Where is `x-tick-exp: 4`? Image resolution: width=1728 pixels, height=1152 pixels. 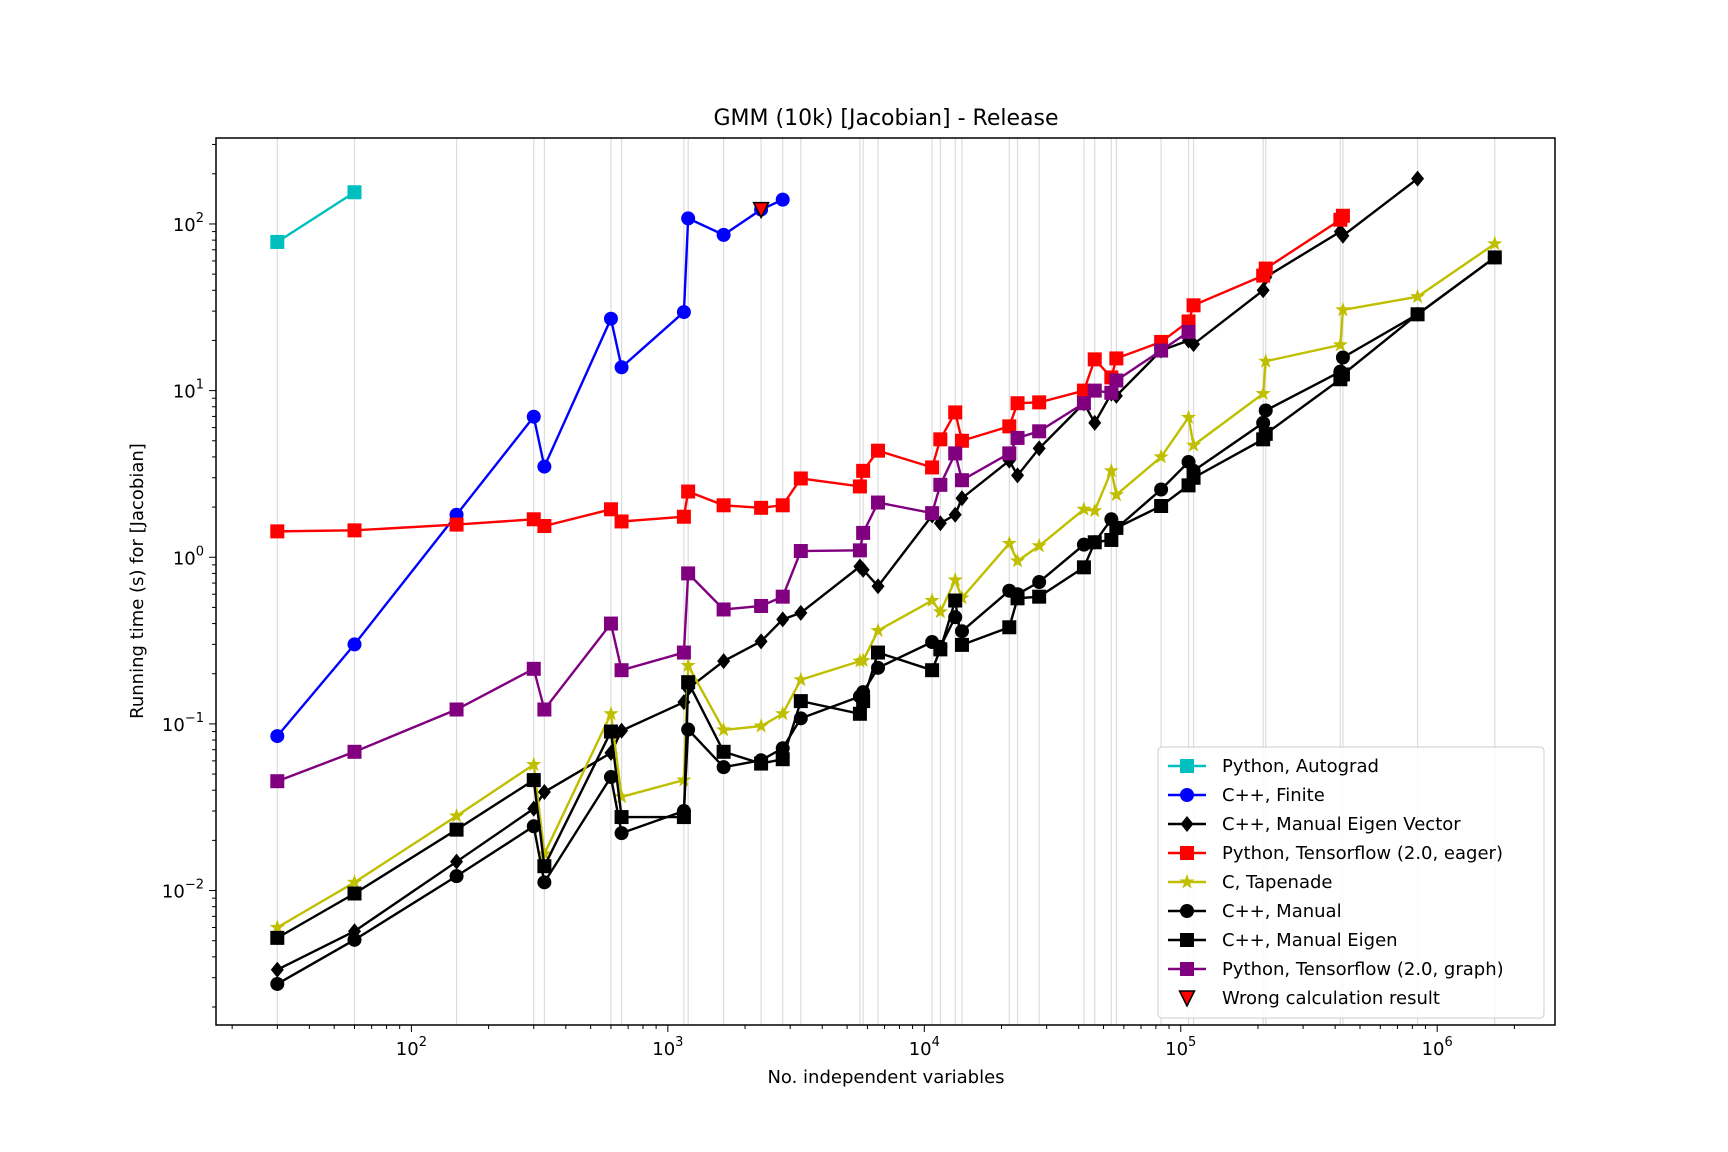
x-tick-exp: 4 is located at coordinates (936, 1042).